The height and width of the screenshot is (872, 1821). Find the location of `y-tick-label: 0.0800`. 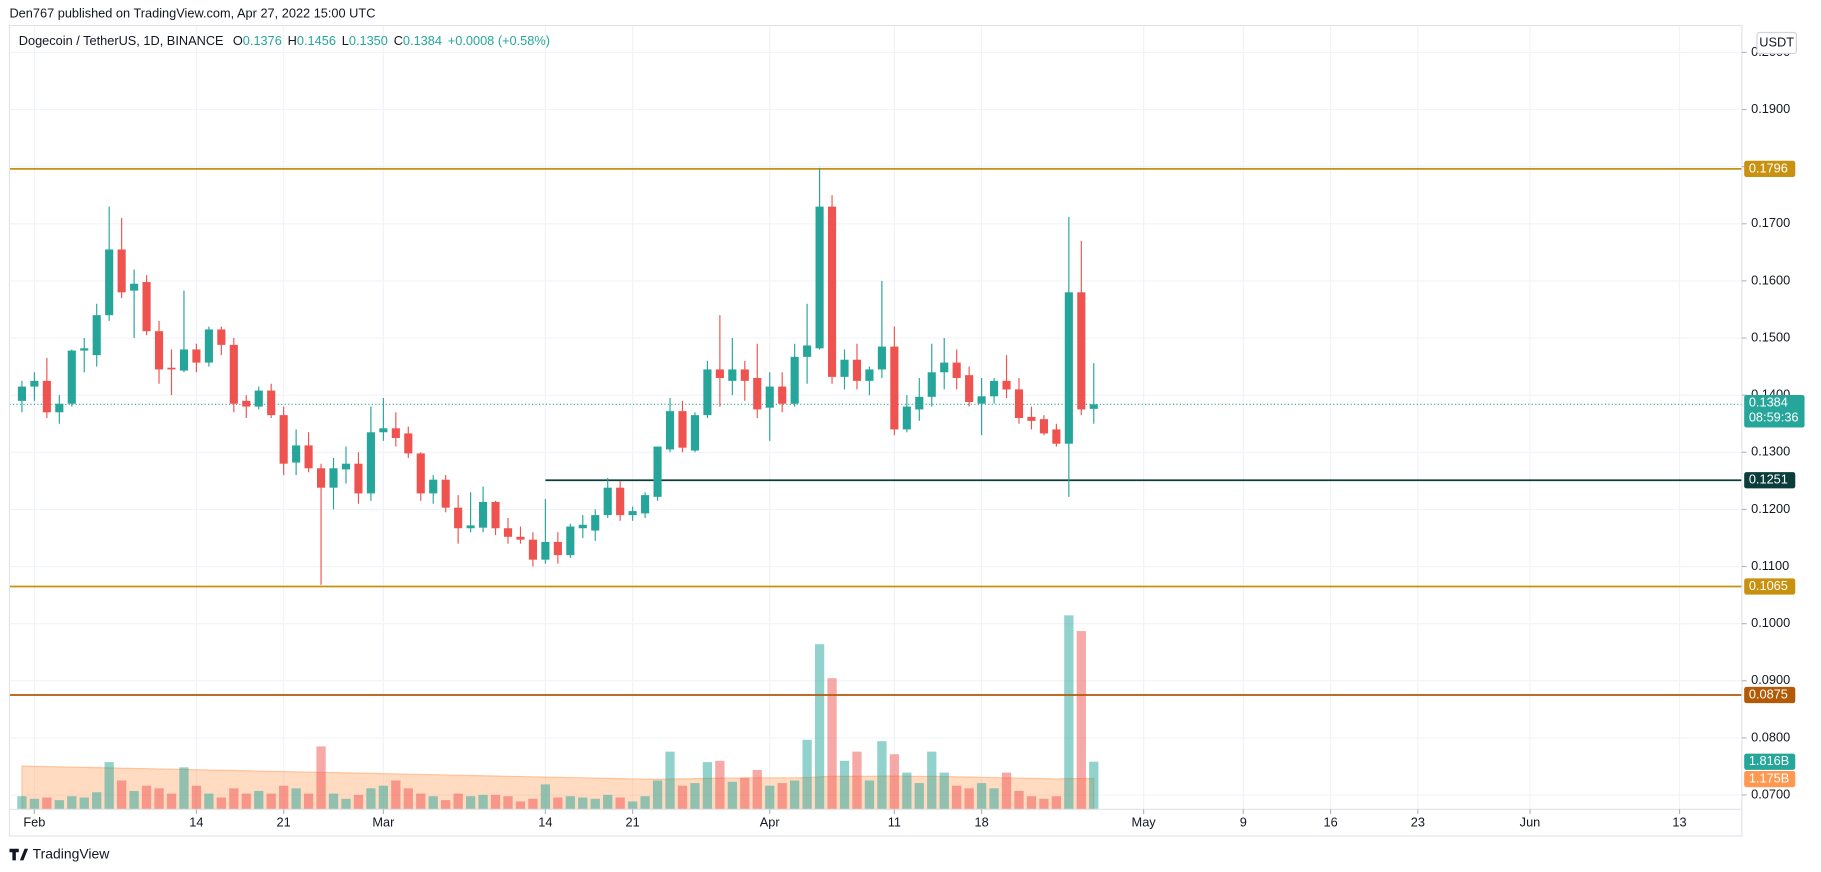

y-tick-label: 0.0800 is located at coordinates (1770, 736).